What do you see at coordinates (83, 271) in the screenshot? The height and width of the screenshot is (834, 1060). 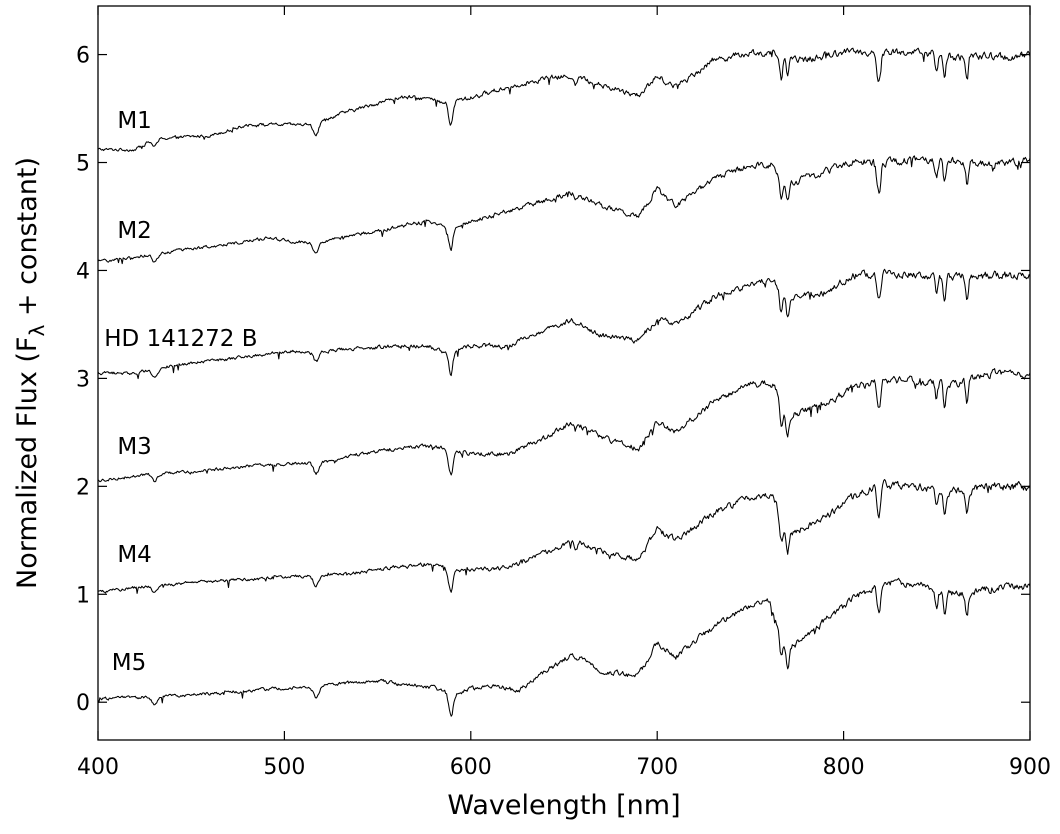 I see `y-tick-label: 4` at bounding box center [83, 271].